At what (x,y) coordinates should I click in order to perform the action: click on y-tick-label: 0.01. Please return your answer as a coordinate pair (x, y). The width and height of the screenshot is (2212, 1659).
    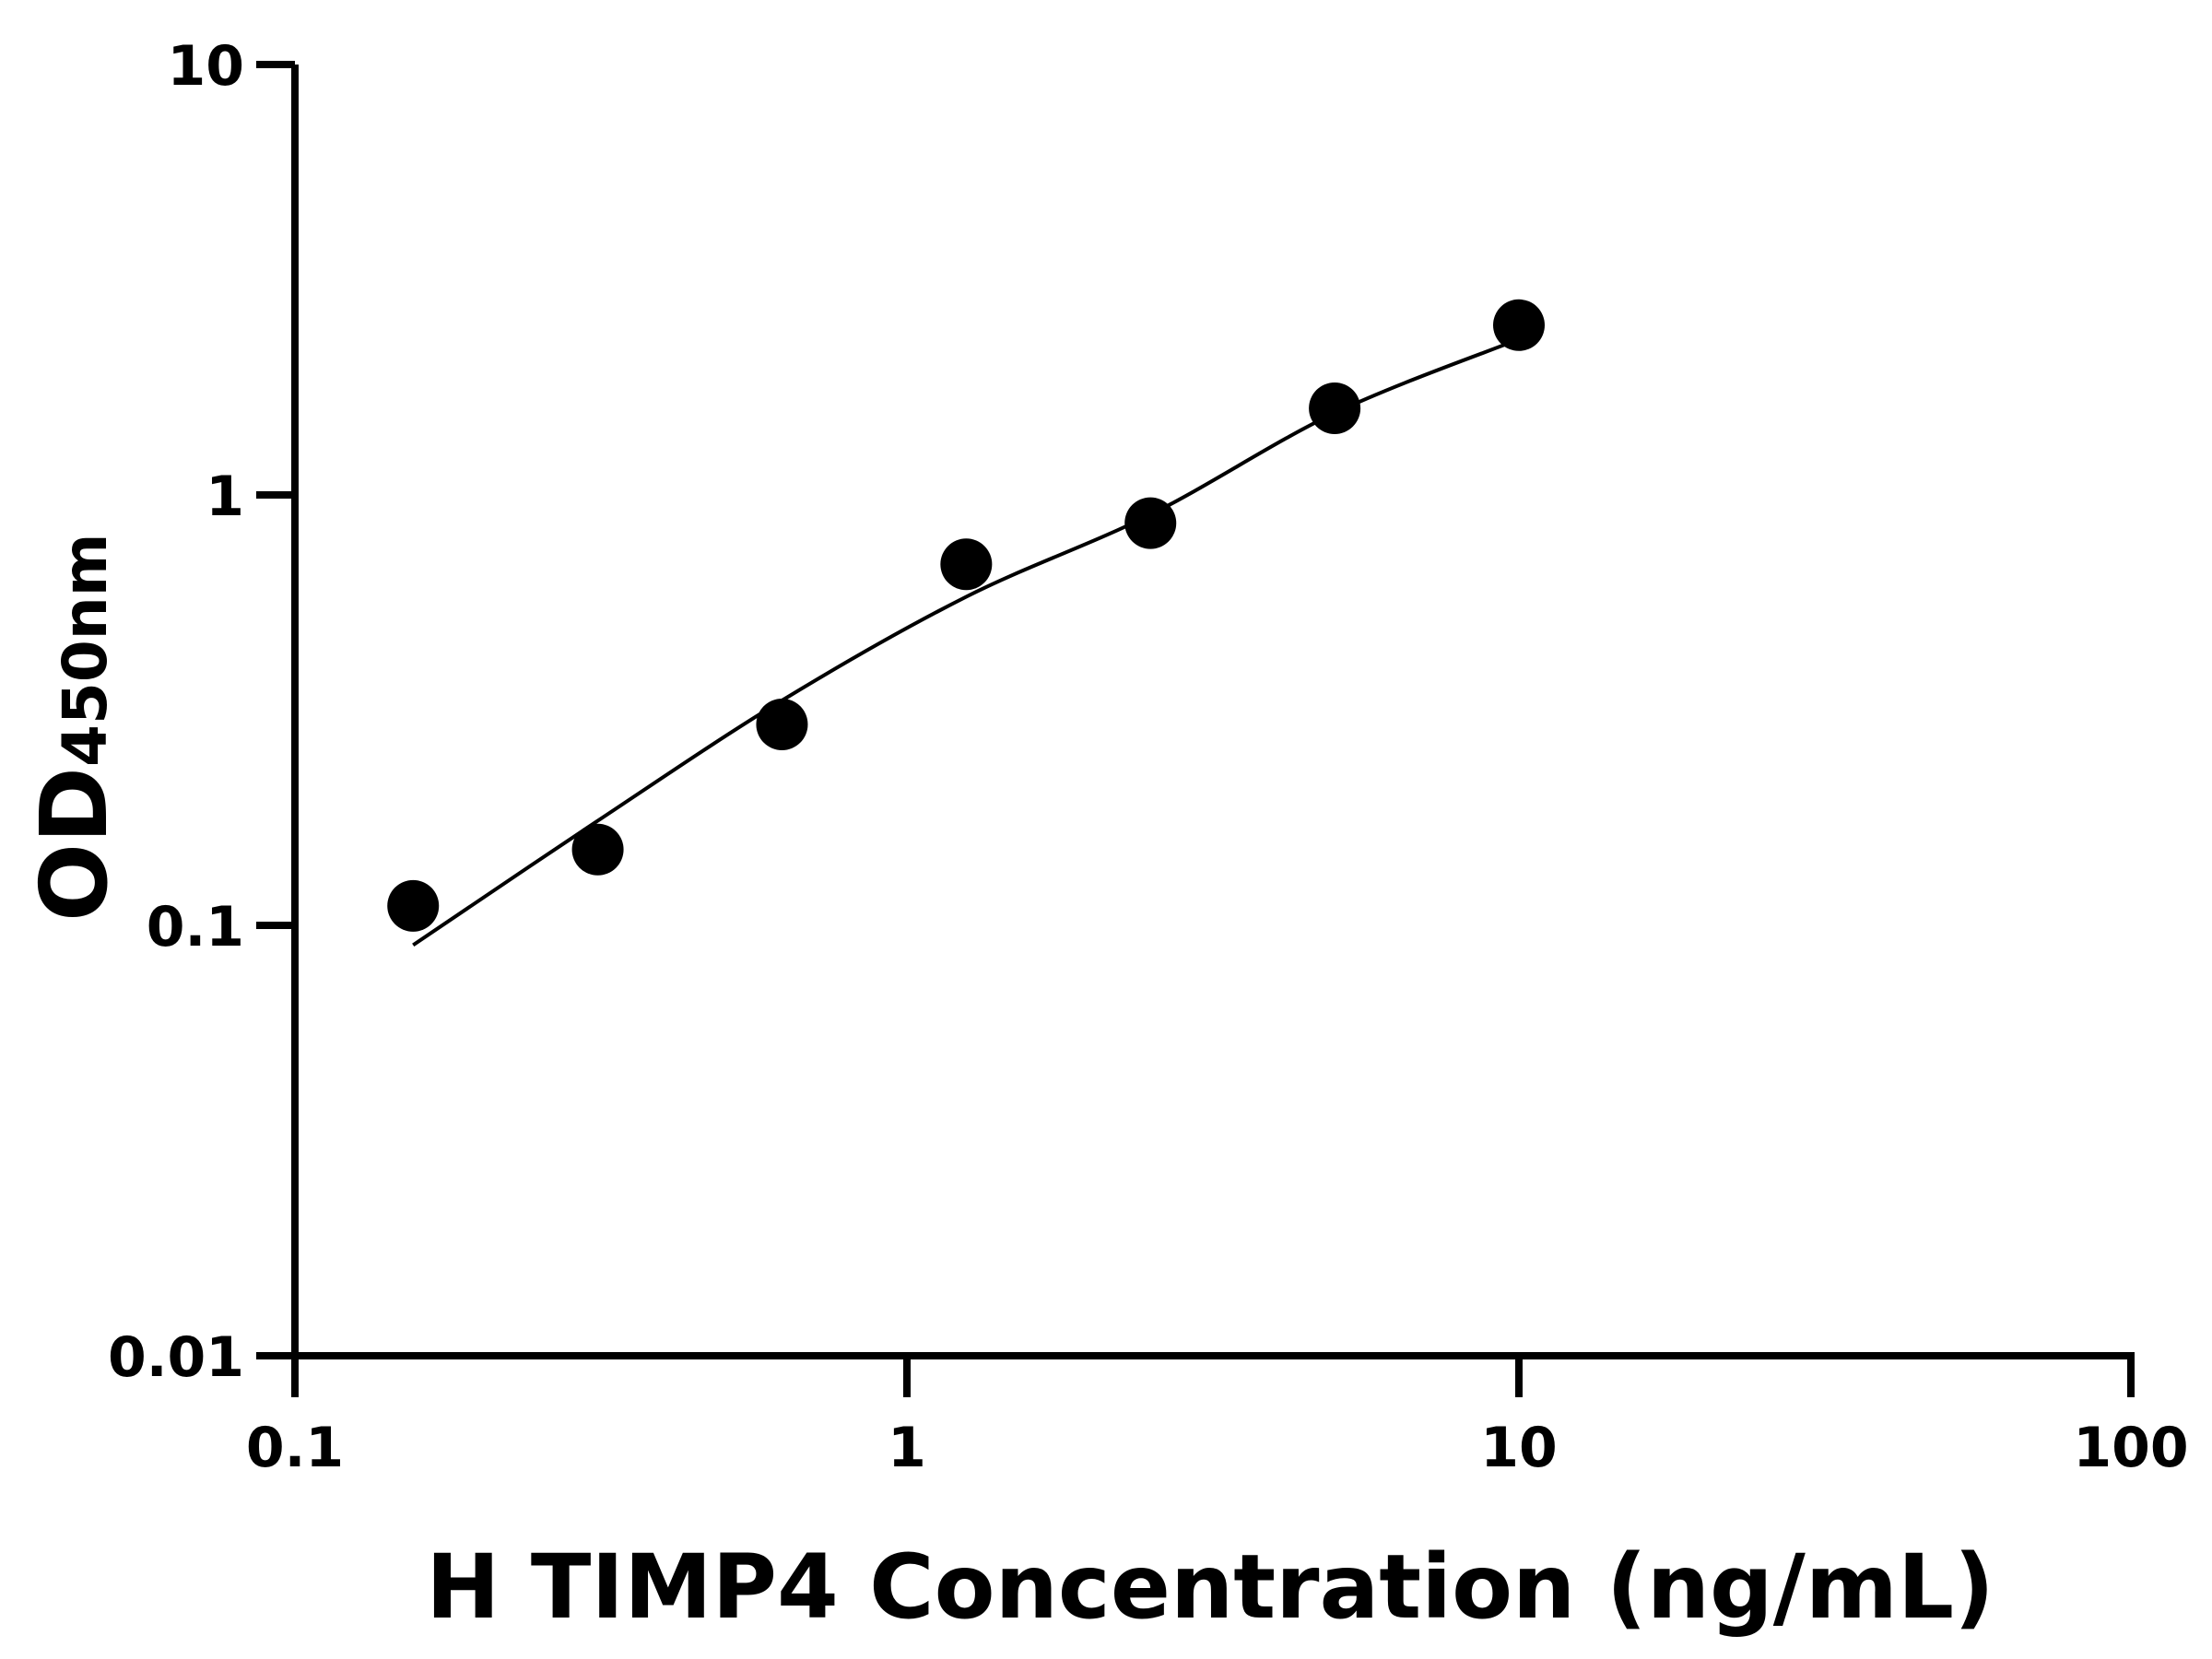
    Looking at the image, I should click on (176, 1357).